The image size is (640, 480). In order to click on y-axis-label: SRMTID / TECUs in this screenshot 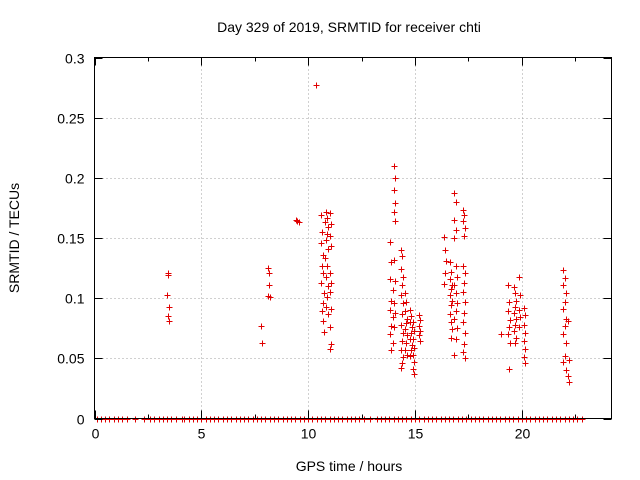, I will do `click(14, 238)`.